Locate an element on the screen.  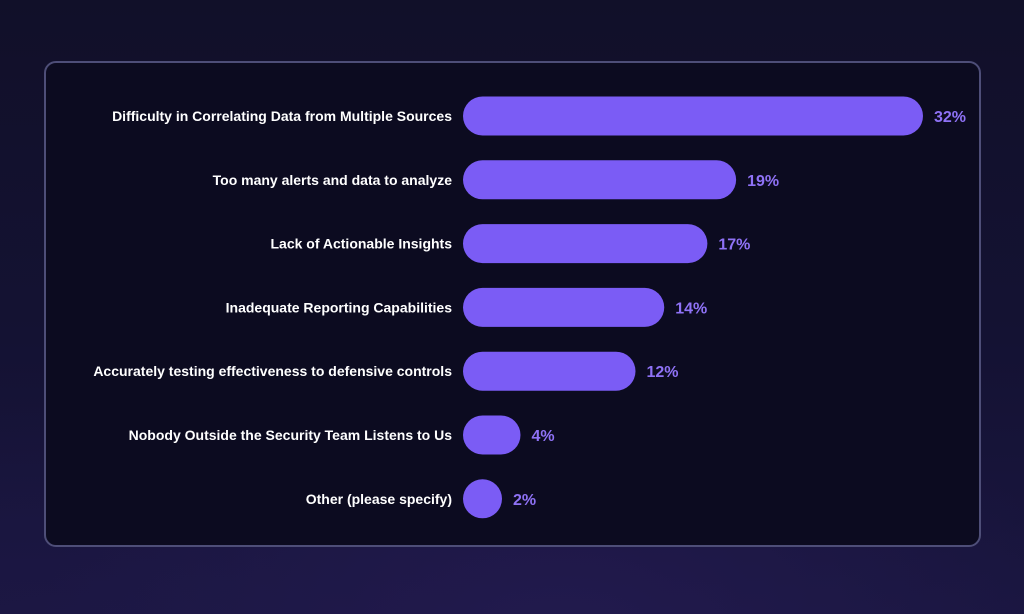
value-label: 19% is located at coordinates (763, 181).